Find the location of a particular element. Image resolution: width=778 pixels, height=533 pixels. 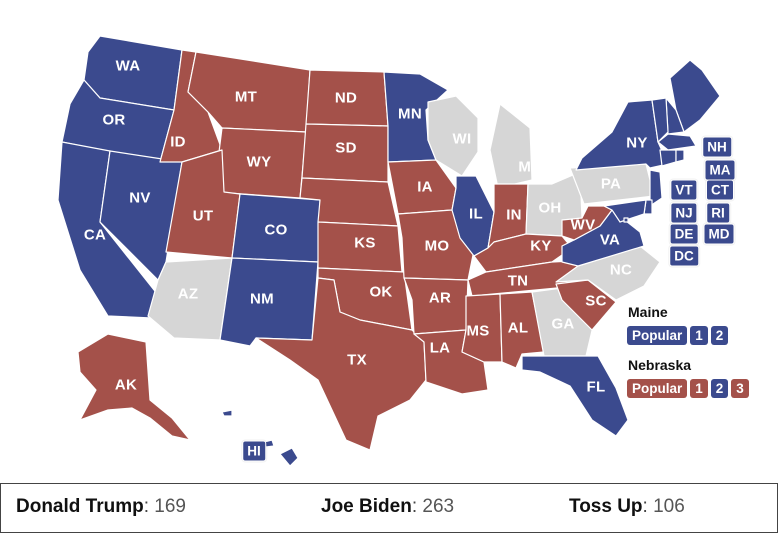

state-label-va: VA is located at coordinates (610, 240).